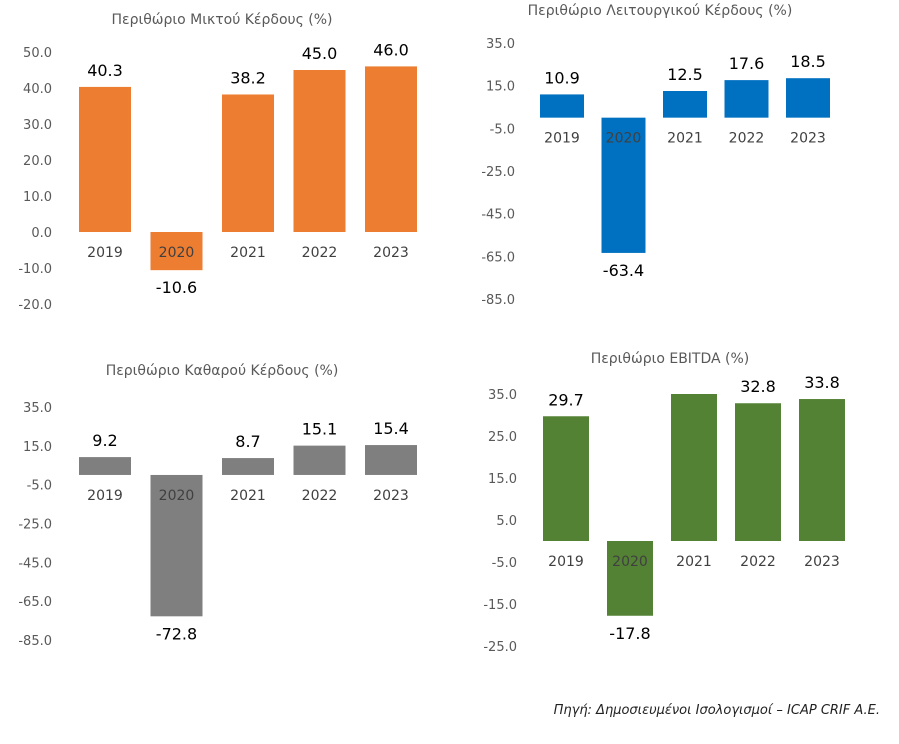 The image size is (899, 744). Describe the element at coordinates (37, 89) in the screenshot. I see `y-tick-label: 40.0` at that location.